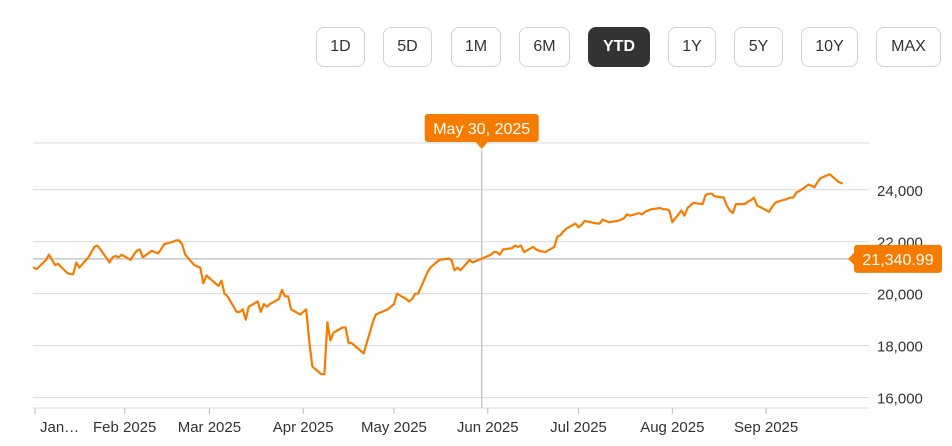 Image resolution: width=952 pixels, height=446 pixels. I want to click on y-tick-label: 18,000, so click(900, 347).